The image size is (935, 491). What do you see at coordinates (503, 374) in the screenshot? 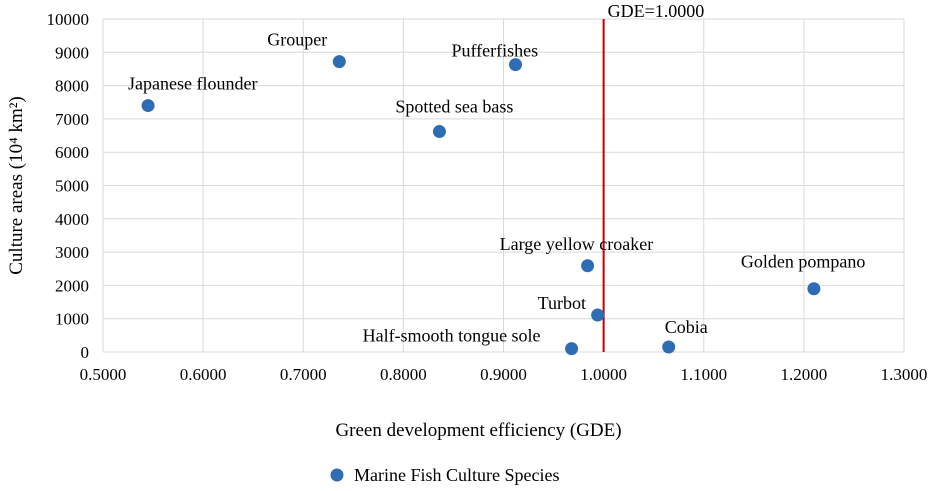
I see `x-tick-label: 0.9000` at bounding box center [503, 374].